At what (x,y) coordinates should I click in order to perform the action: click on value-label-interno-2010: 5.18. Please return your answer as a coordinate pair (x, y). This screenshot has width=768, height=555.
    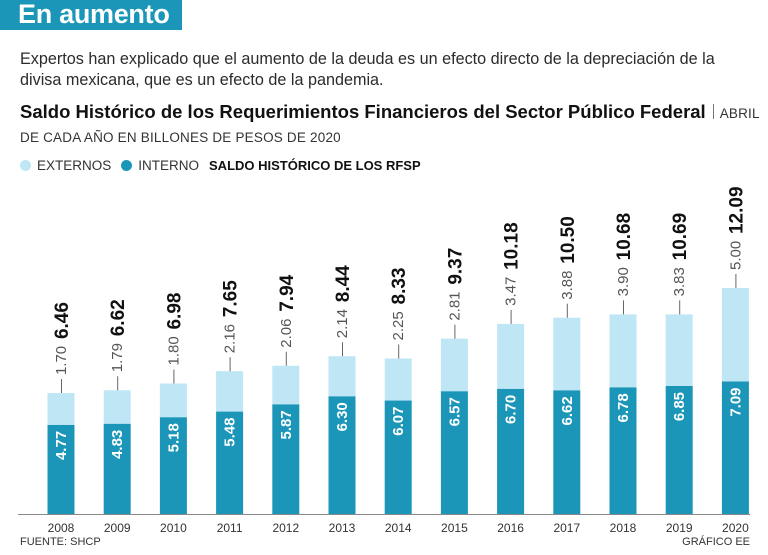
    Looking at the image, I should click on (173, 437).